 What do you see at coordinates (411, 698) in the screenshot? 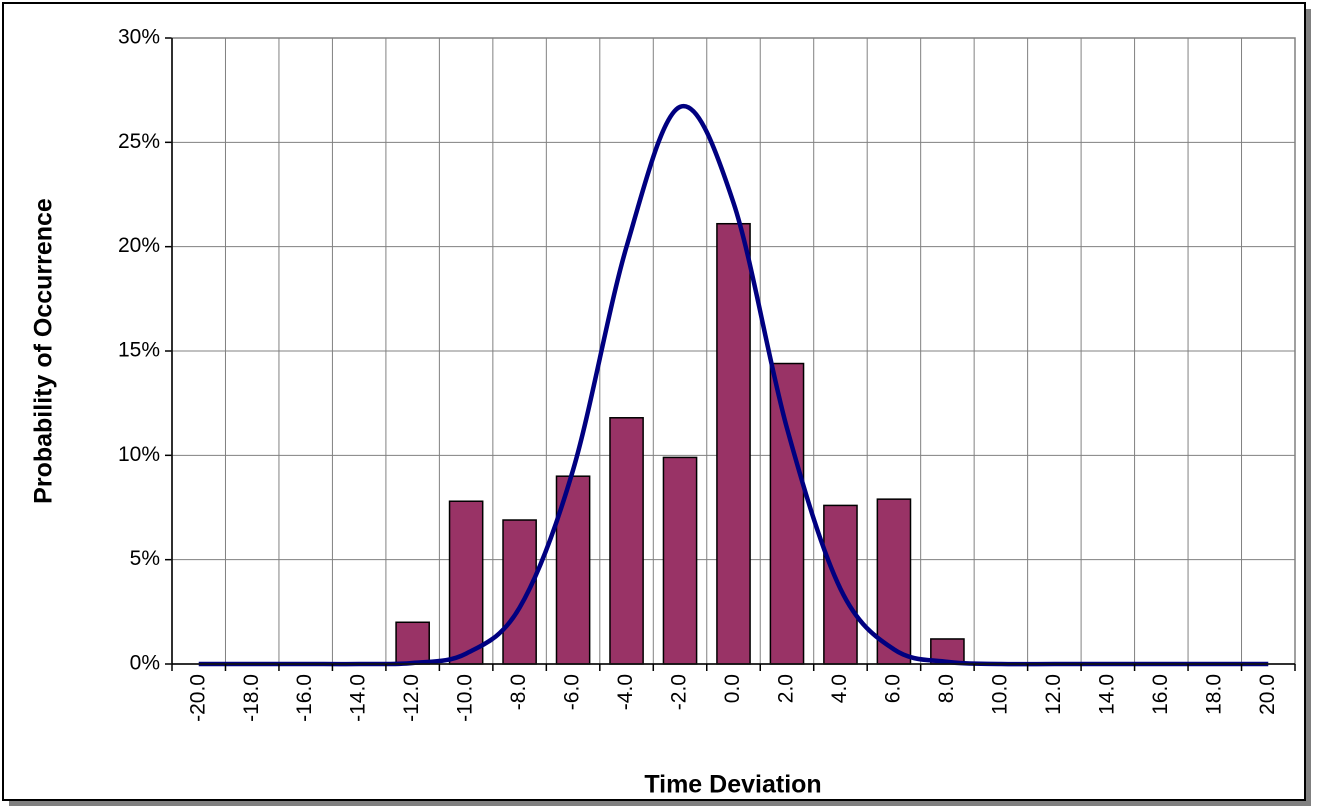
I see `x-tick-label: -12.0` at bounding box center [411, 698].